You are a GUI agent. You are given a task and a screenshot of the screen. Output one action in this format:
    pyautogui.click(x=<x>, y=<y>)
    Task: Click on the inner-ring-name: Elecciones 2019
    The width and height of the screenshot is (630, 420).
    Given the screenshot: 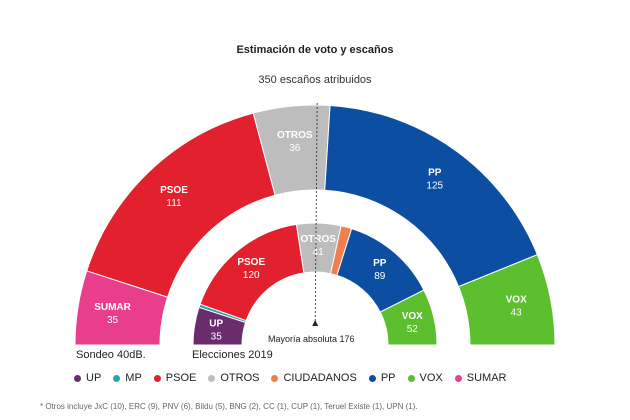 What is the action you would take?
    pyautogui.click(x=232, y=355)
    